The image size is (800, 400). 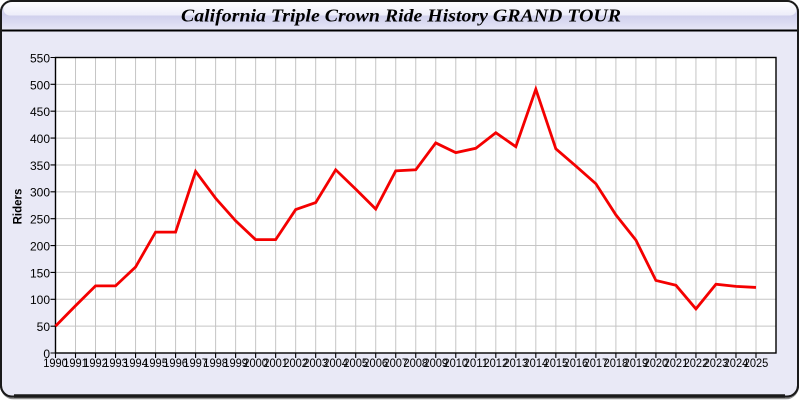 What do you see at coordinates (255, 363) in the screenshot?
I see `svg-text: 2000` at bounding box center [255, 363].